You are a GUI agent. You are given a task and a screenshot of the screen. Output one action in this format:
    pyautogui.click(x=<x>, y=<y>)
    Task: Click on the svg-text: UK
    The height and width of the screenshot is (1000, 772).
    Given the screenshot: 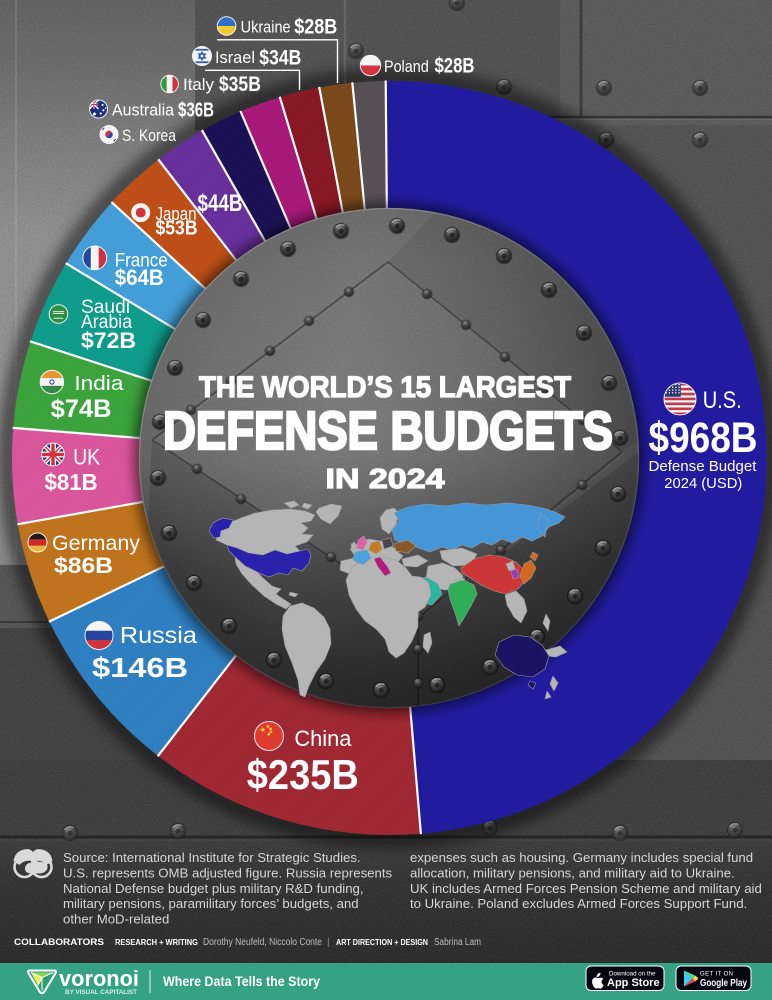 What is the action you would take?
    pyautogui.click(x=86, y=457)
    